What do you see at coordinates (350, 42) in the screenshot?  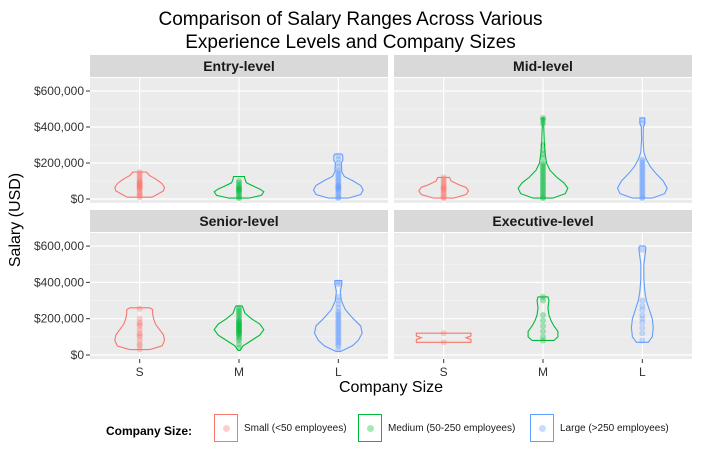 I see `chart-title-line-2: Experience Levels and Company Sizes` at bounding box center [350, 42].